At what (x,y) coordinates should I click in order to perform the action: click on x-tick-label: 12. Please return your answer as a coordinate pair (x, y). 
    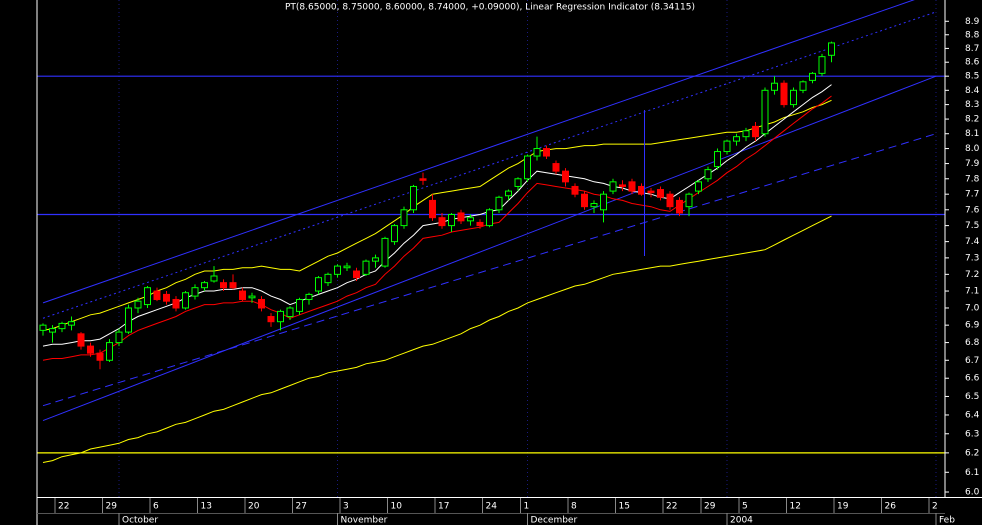
    Looking at the image, I should click on (795, 507).